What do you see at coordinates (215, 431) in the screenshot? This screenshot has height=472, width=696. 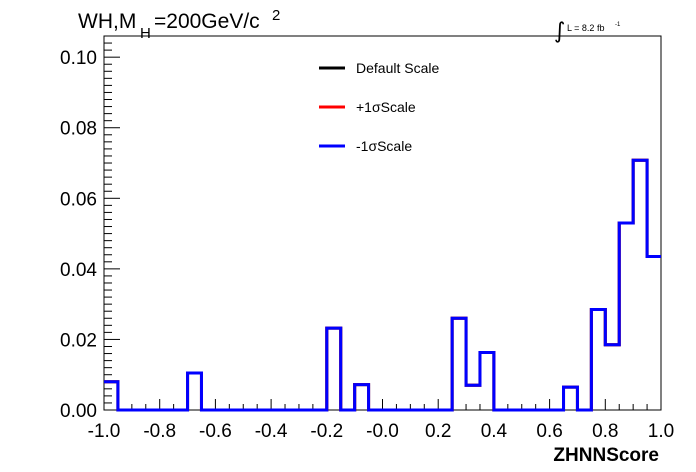 I see `x-tick-label: -0.6` at bounding box center [215, 431].